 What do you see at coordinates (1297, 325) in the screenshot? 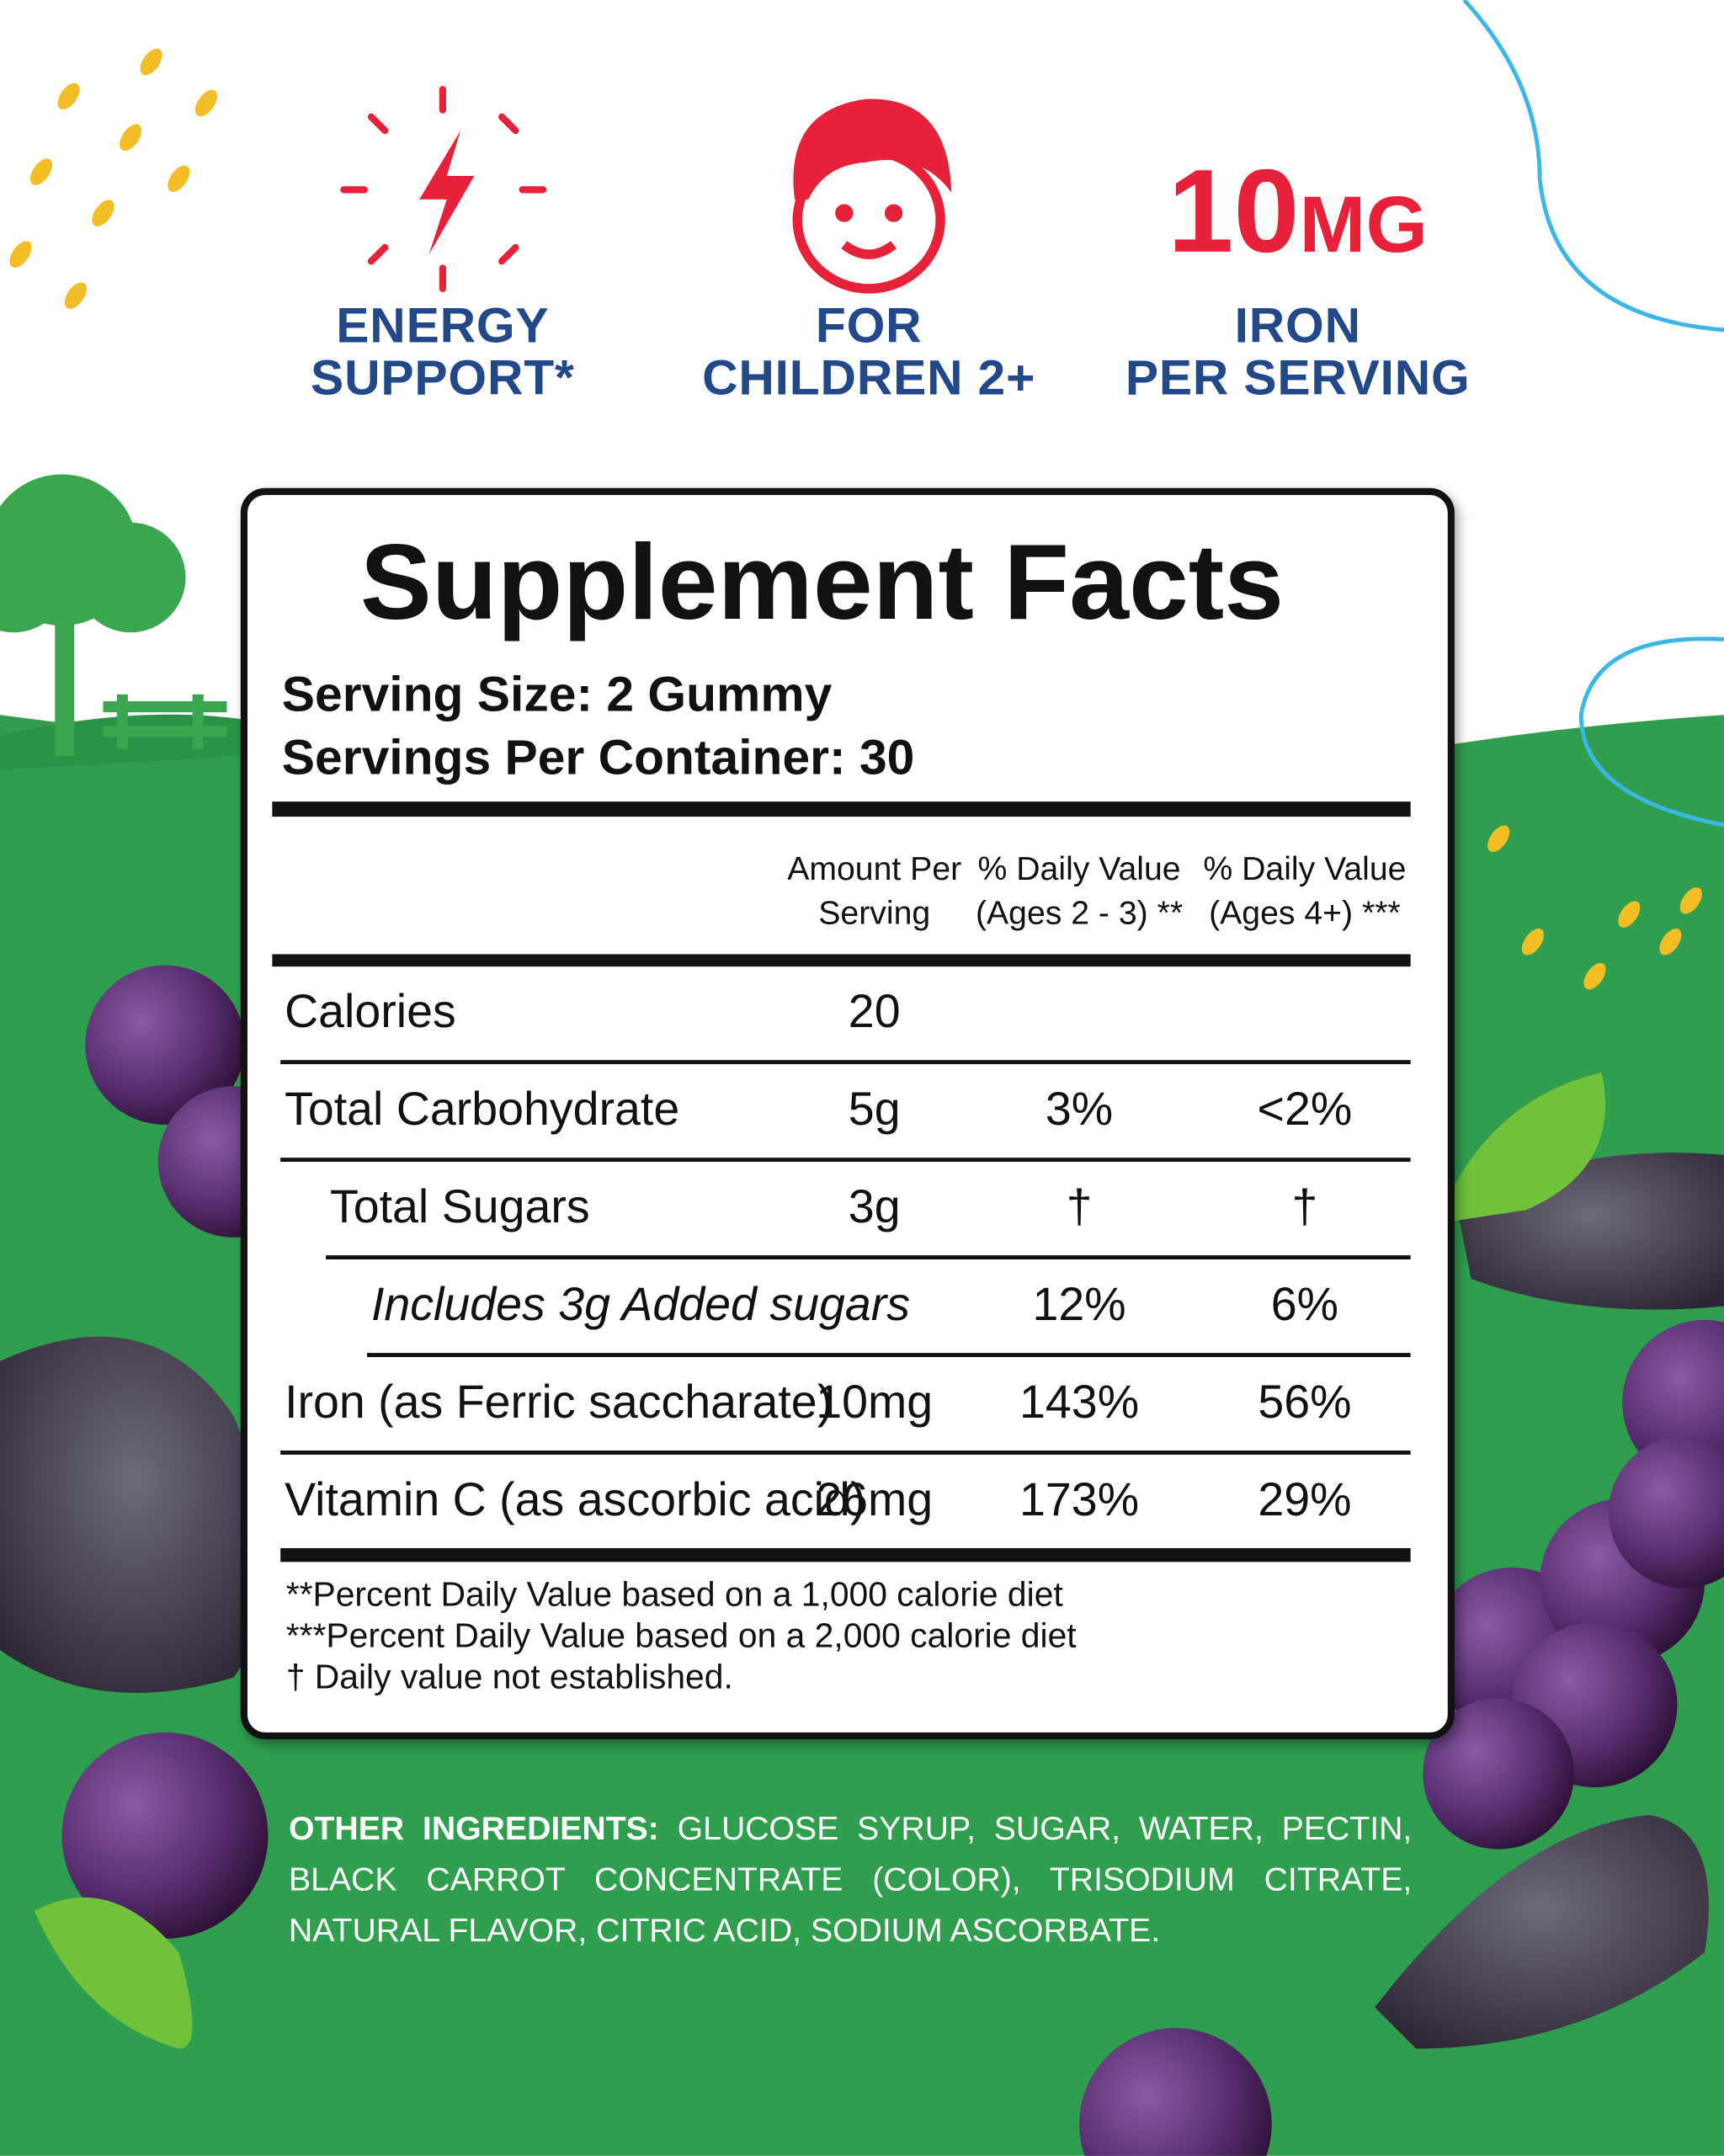
I see `badge-label: IRON` at bounding box center [1297, 325].